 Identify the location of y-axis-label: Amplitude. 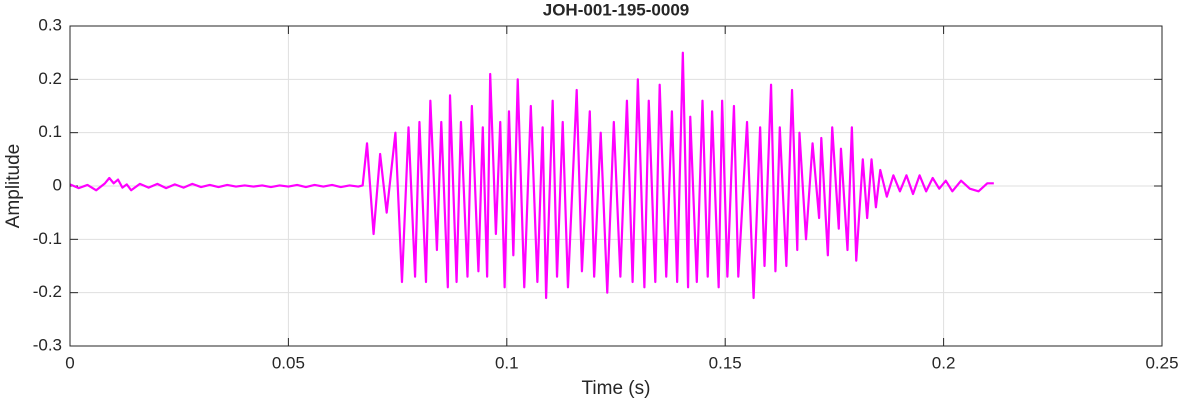
(13, 186).